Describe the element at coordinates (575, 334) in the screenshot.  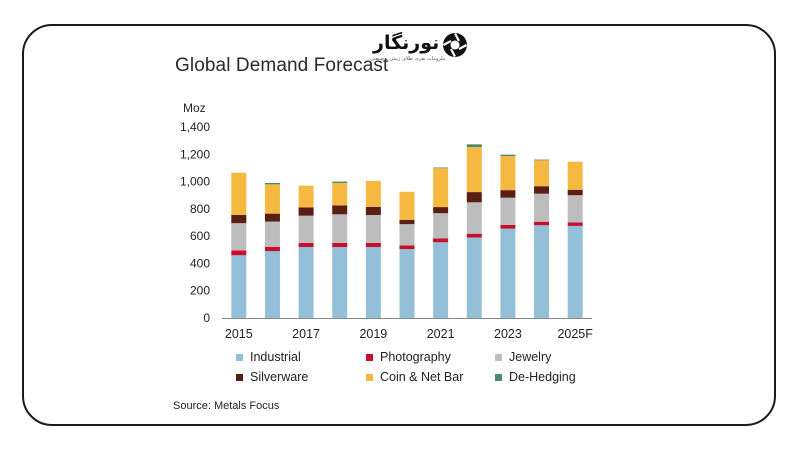
I see `x-tick-label: 2025F` at that location.